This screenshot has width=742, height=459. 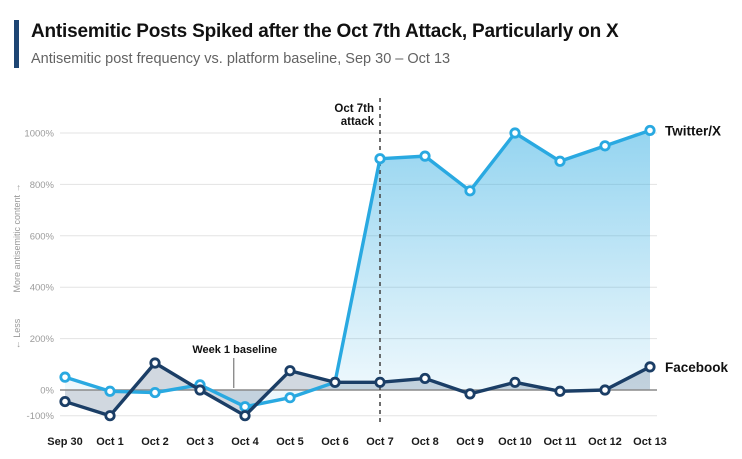 What do you see at coordinates (605, 442) in the screenshot?
I see `x-tick-label: Oct 12` at bounding box center [605, 442].